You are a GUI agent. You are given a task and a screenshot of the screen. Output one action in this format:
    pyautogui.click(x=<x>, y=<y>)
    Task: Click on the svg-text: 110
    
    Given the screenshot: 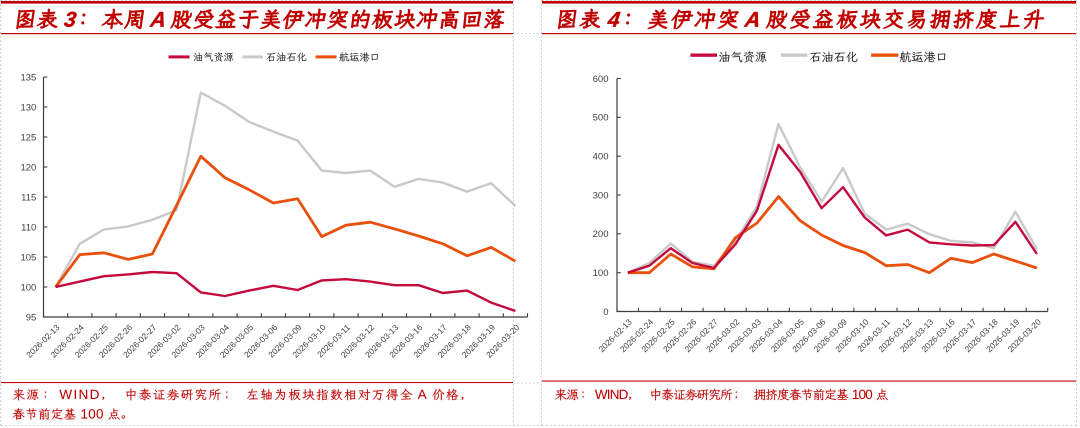 What is the action you would take?
    pyautogui.click(x=28, y=227)
    